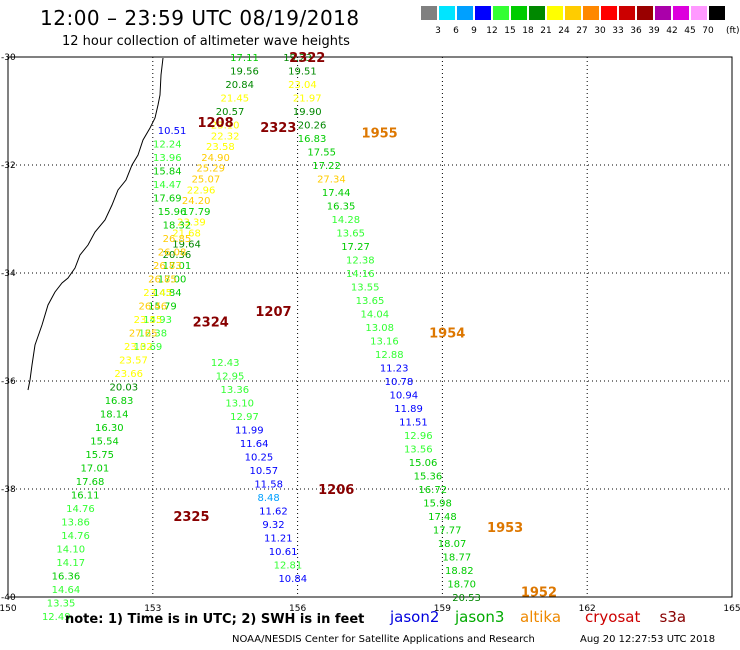 The image size is (740, 650). Describe the element at coordinates (211, 323) in the screenshot. I see `track-time-label: 2324` at that location.